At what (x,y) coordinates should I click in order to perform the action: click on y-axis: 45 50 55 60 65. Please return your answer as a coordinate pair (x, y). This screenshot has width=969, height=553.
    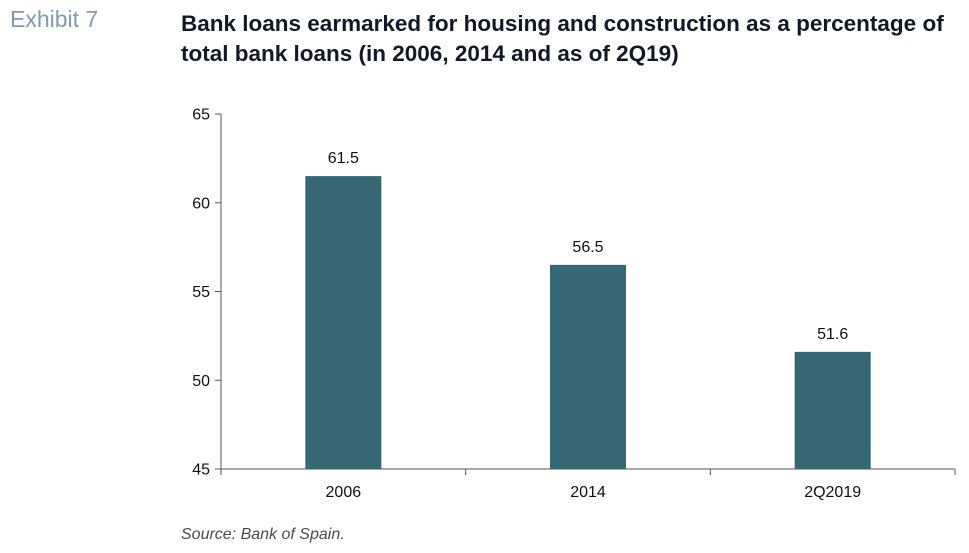
    Looking at the image, I should click on (207, 293).